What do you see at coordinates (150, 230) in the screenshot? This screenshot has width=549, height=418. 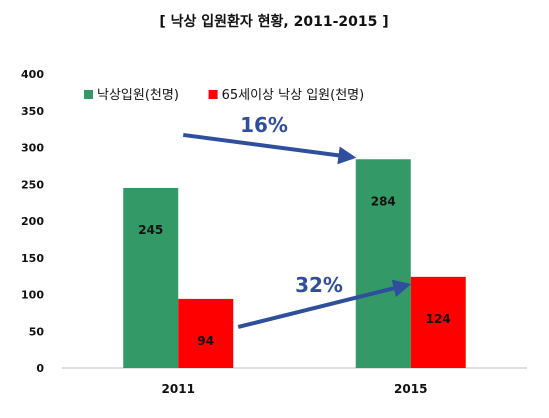 I see `data-label: 245` at bounding box center [150, 230].